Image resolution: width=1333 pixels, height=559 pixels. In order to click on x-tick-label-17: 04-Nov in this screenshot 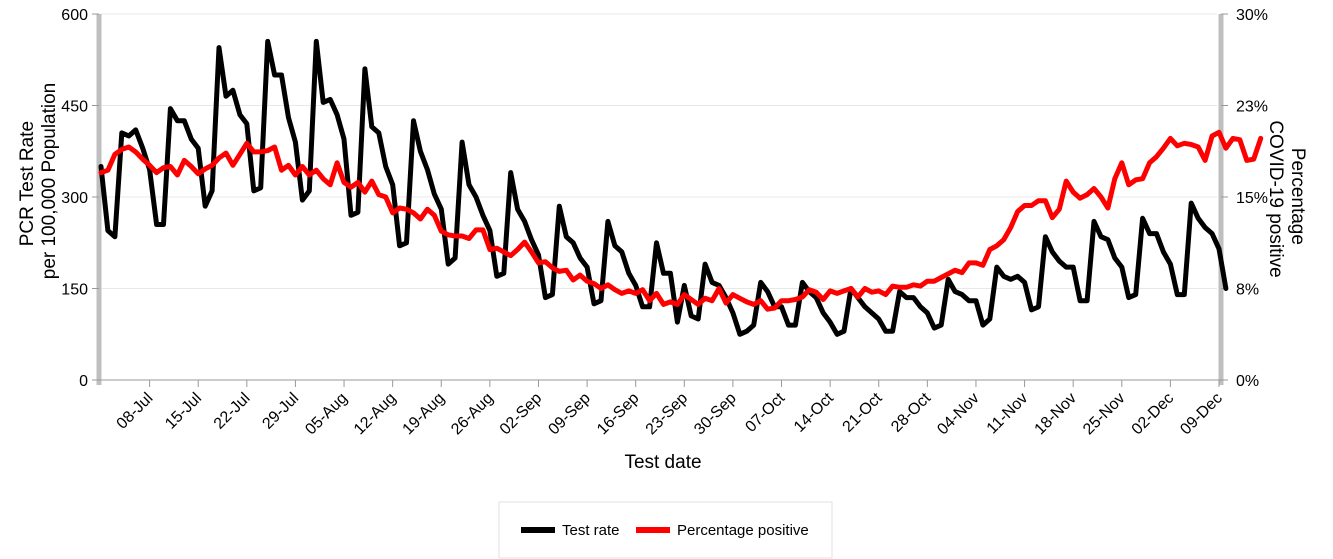, I will do `click(958, 414)`.